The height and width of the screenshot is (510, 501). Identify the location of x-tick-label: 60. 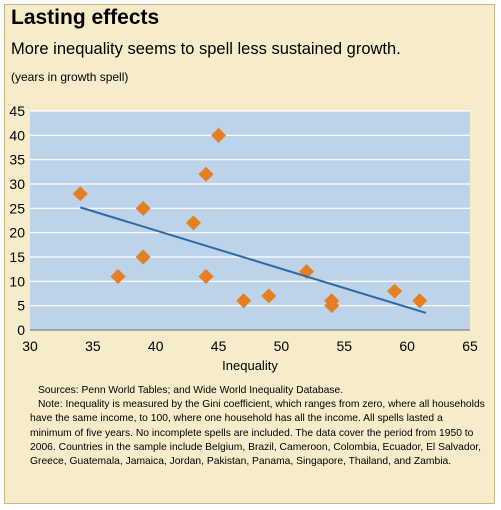
(407, 346).